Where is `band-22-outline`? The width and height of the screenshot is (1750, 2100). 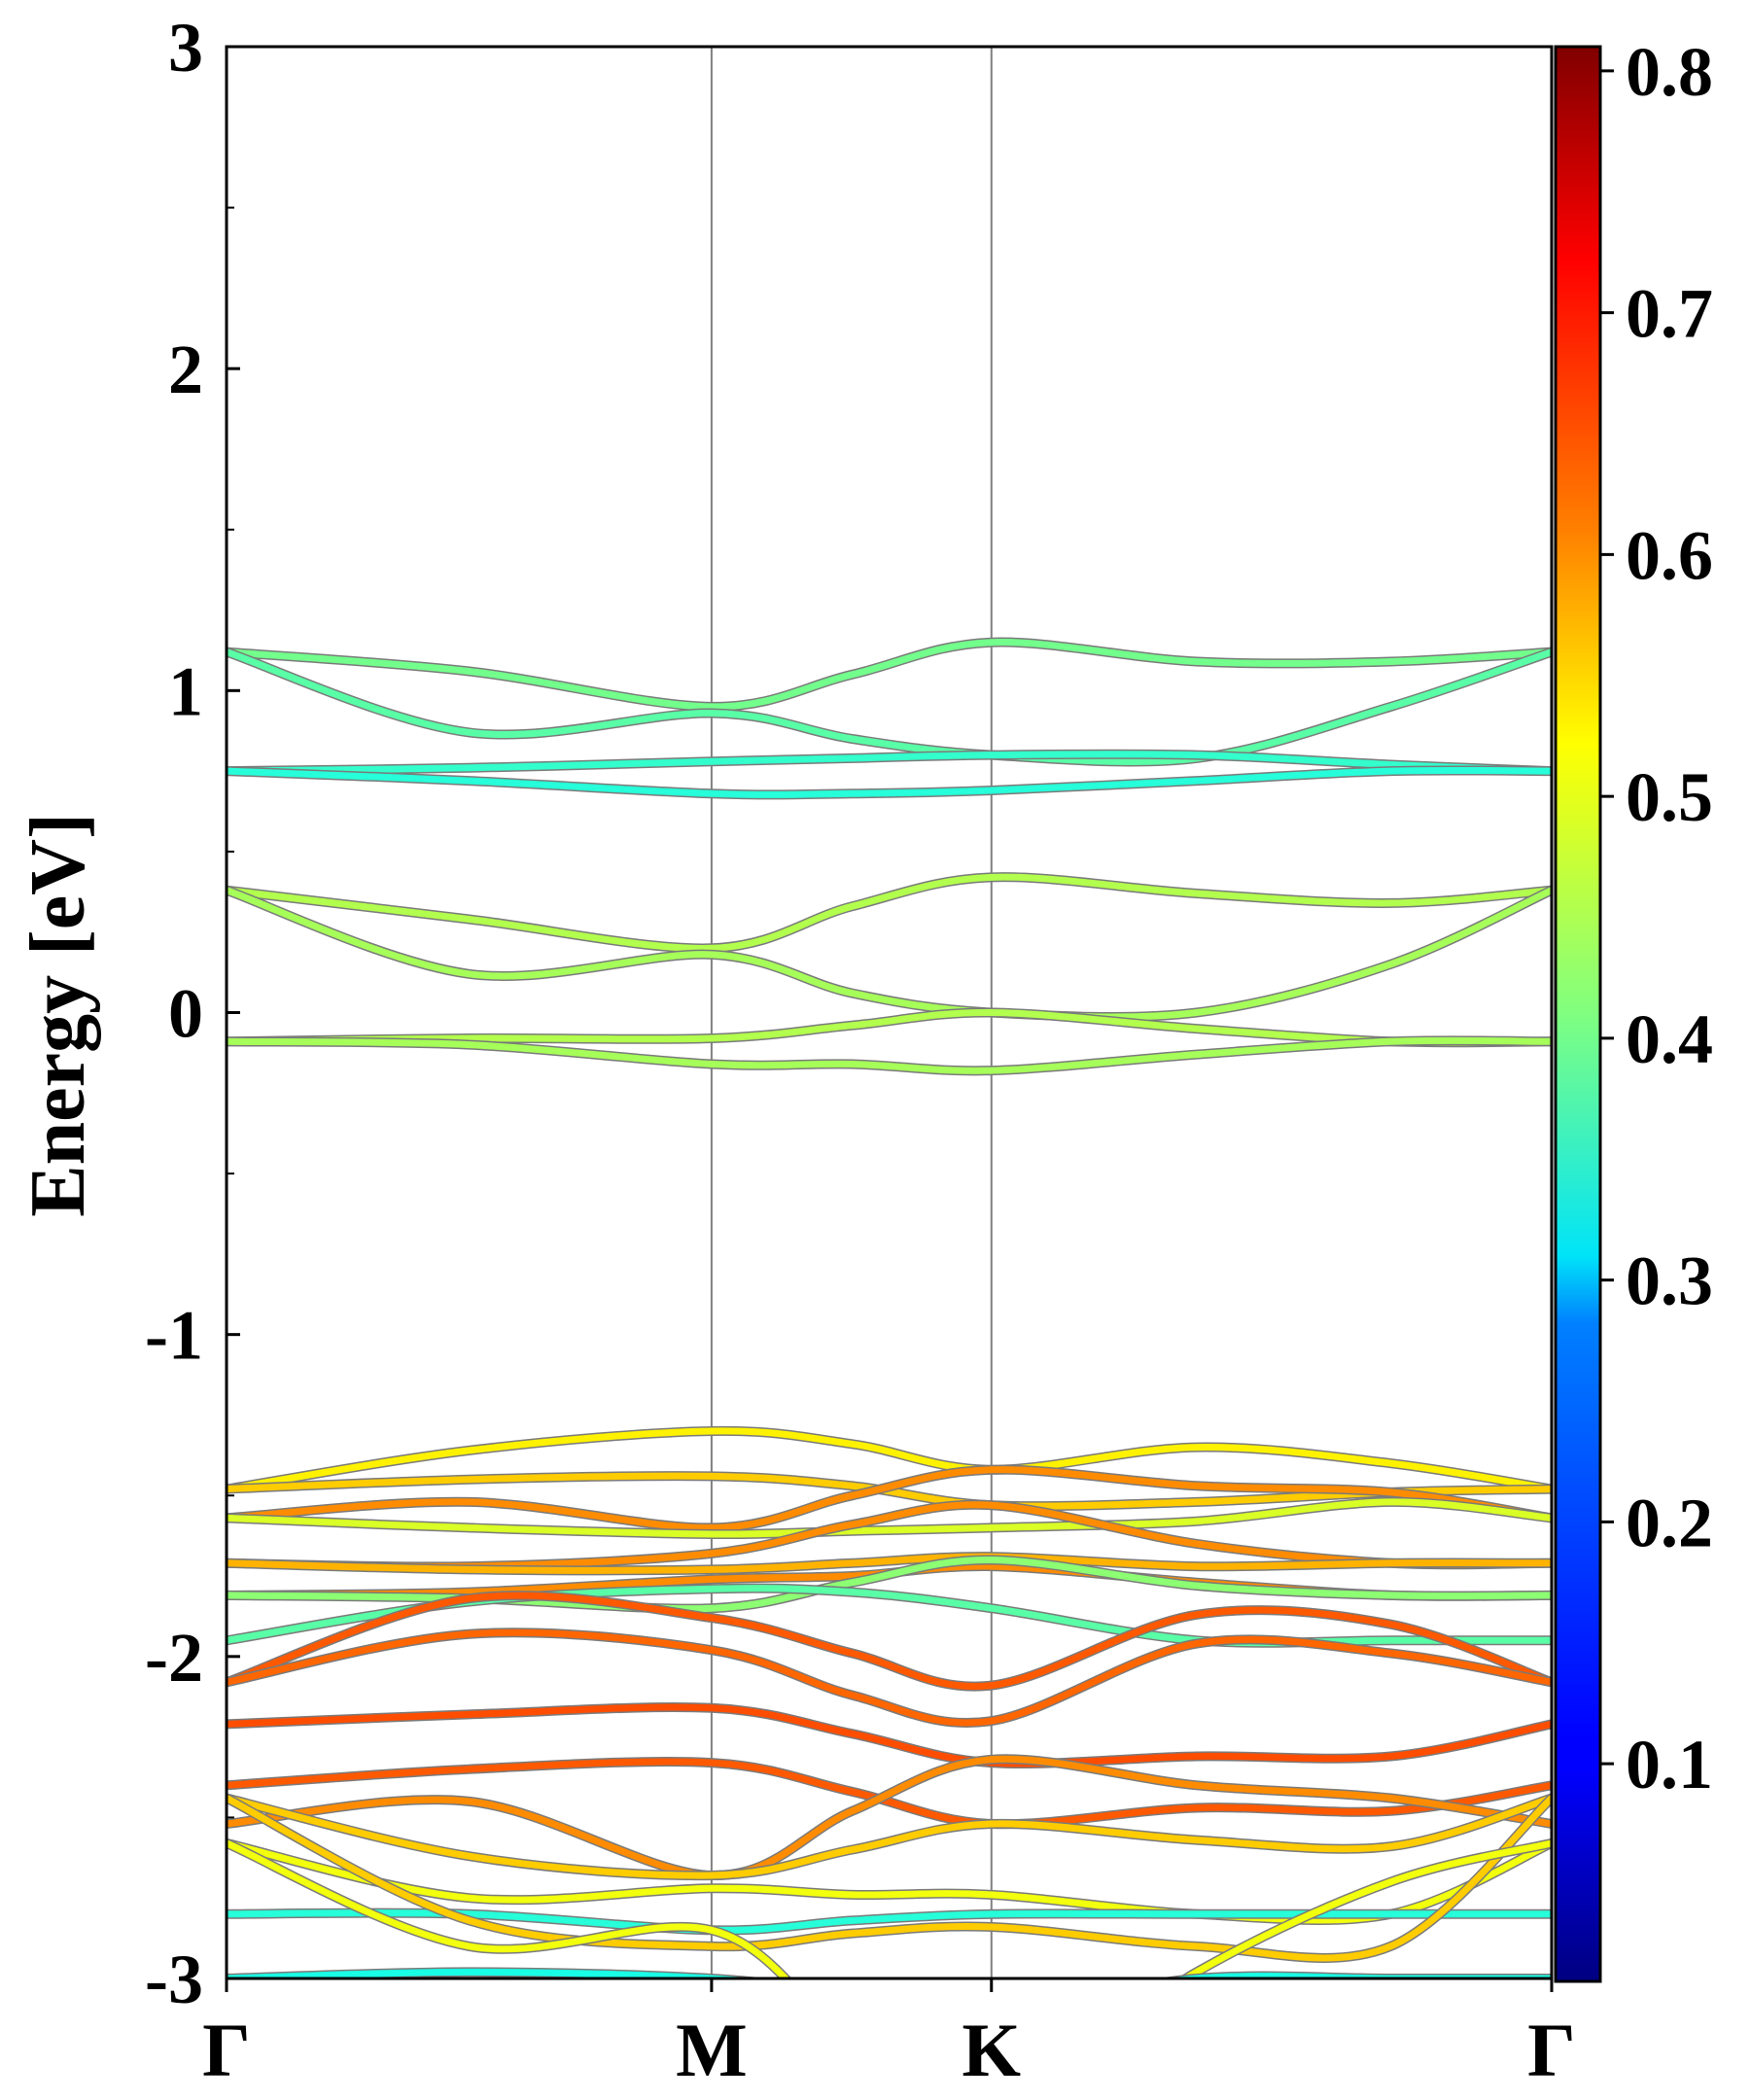 band-22-outline is located at coordinates (889, 1817).